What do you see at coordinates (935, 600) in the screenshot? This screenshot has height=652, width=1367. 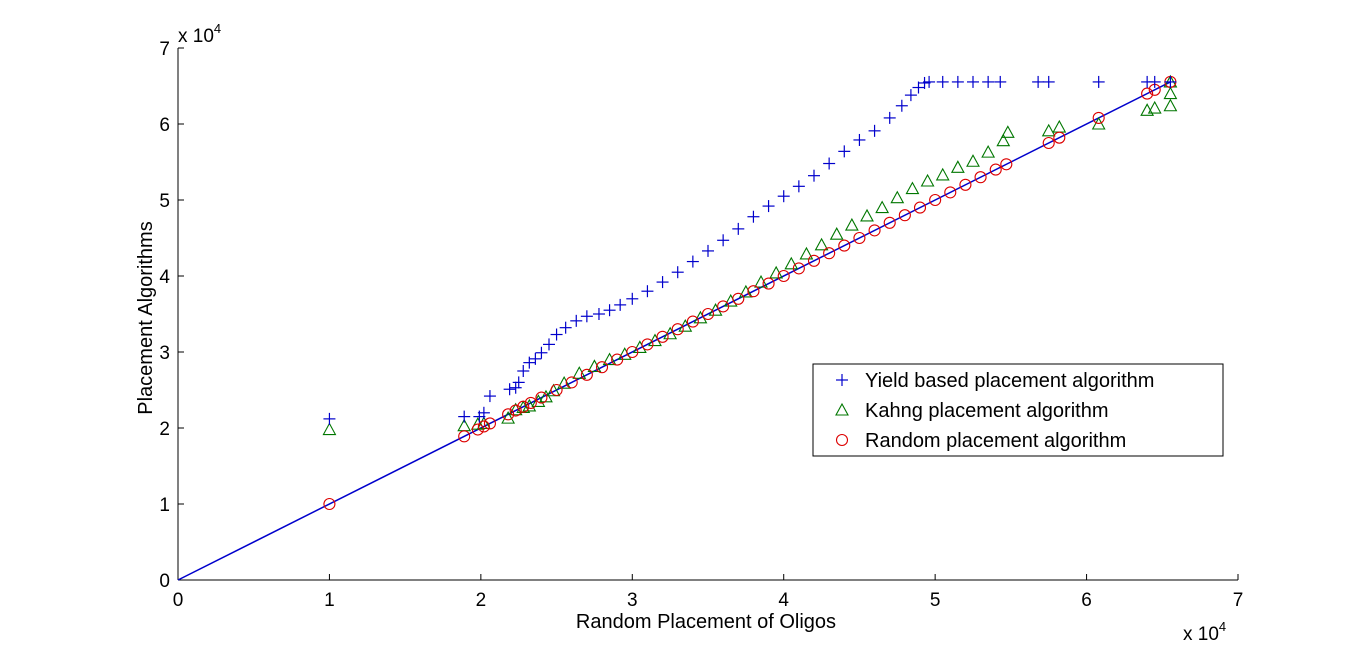 I see `x-tick-label: 5` at bounding box center [935, 600].